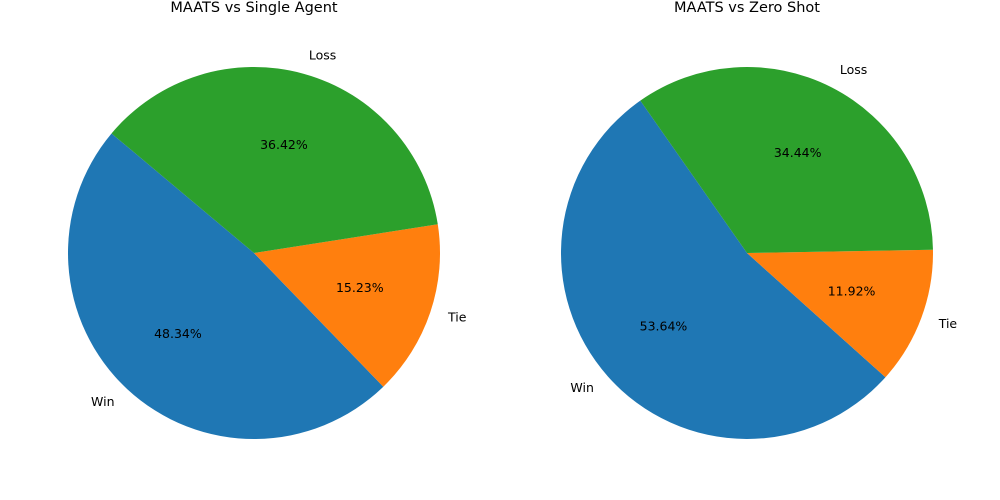  Describe the element at coordinates (664, 326) in the screenshot. I see `slice-percent-label: 53.64%` at that location.